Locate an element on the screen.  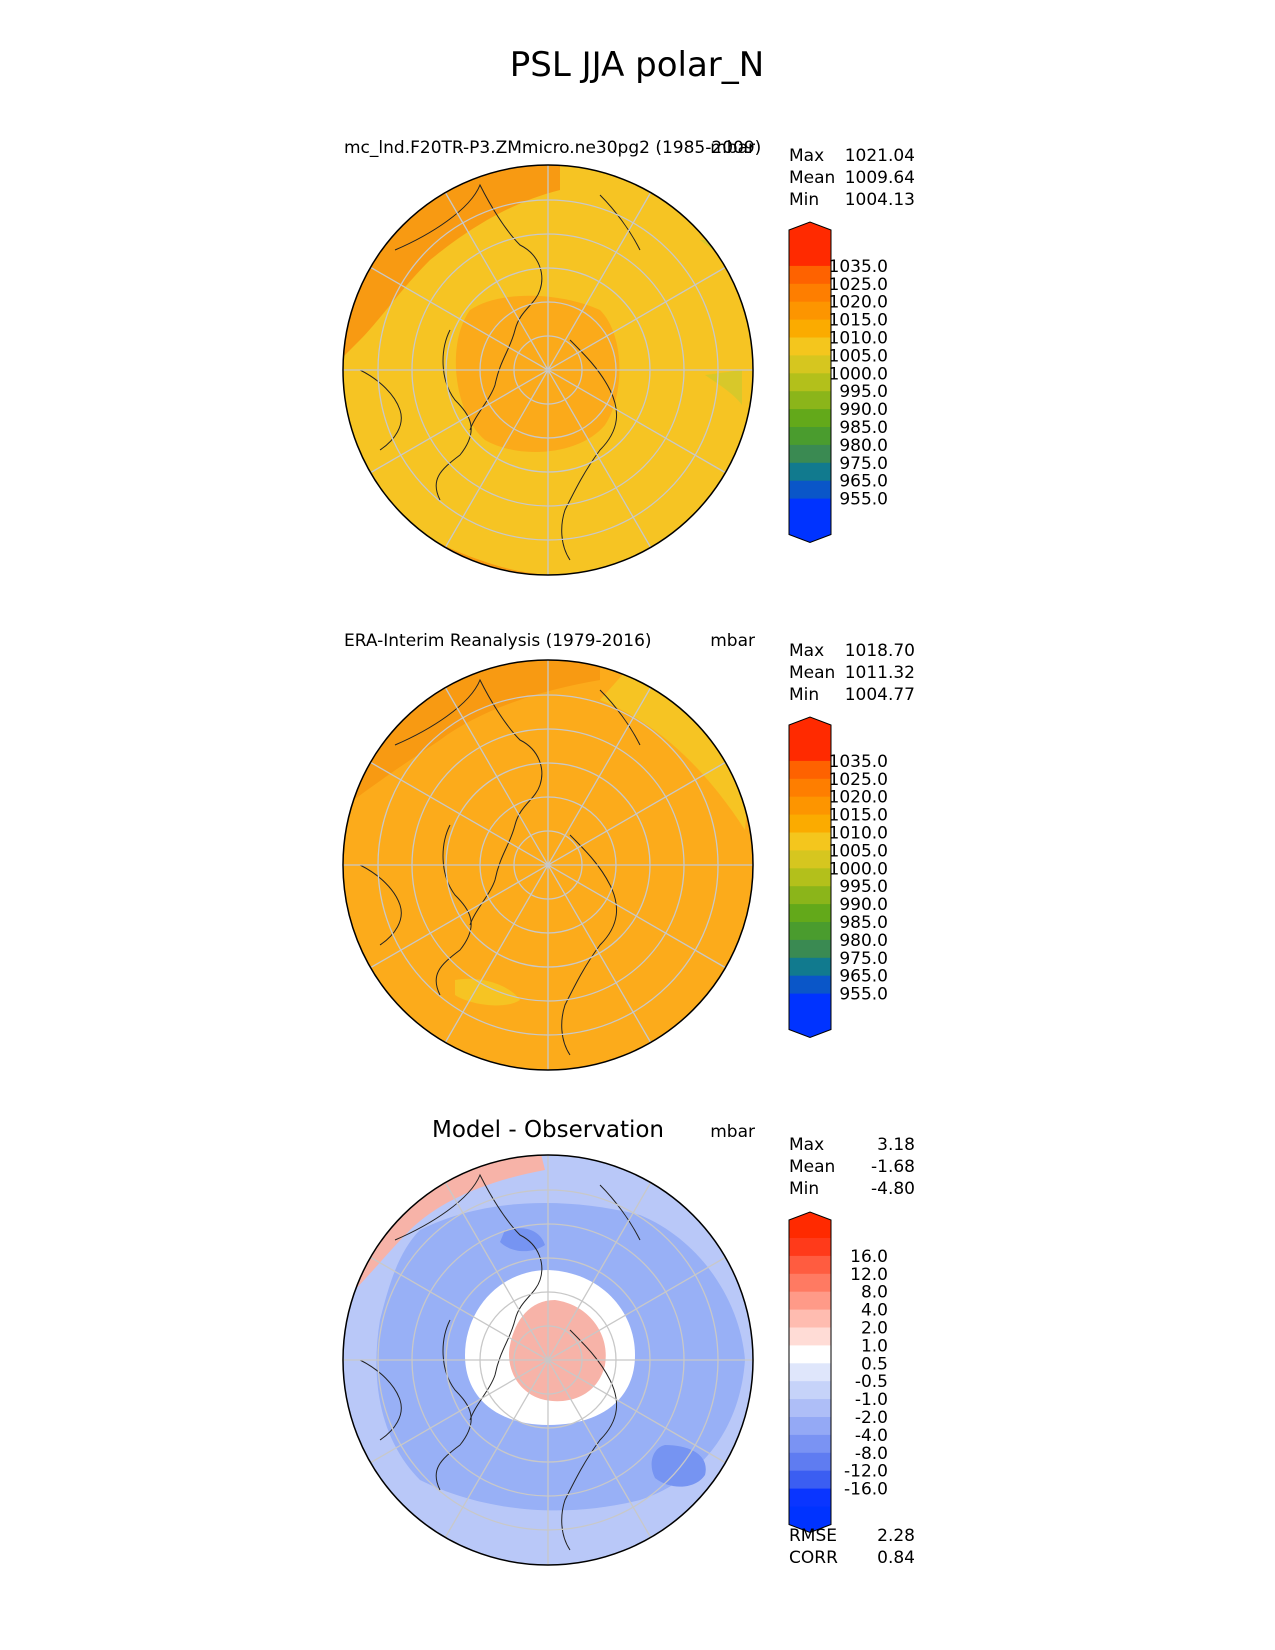
figure-title: PSL JJA polar_N is located at coordinates (637, 65).